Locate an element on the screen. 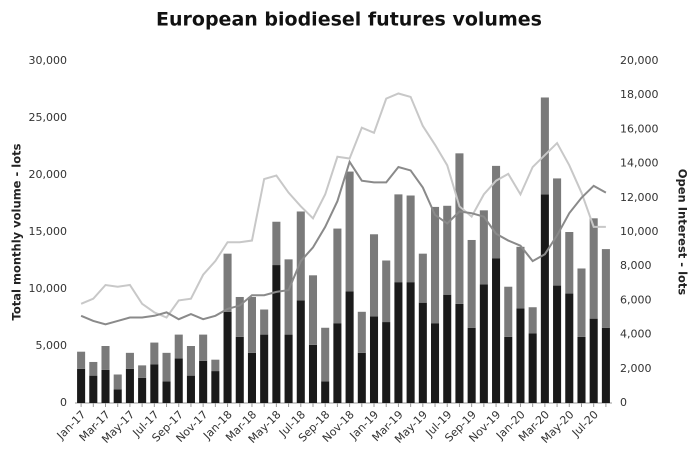 This screenshot has width=698, height=452. x-tick-label: Jul-20 is located at coordinates (585, 424).